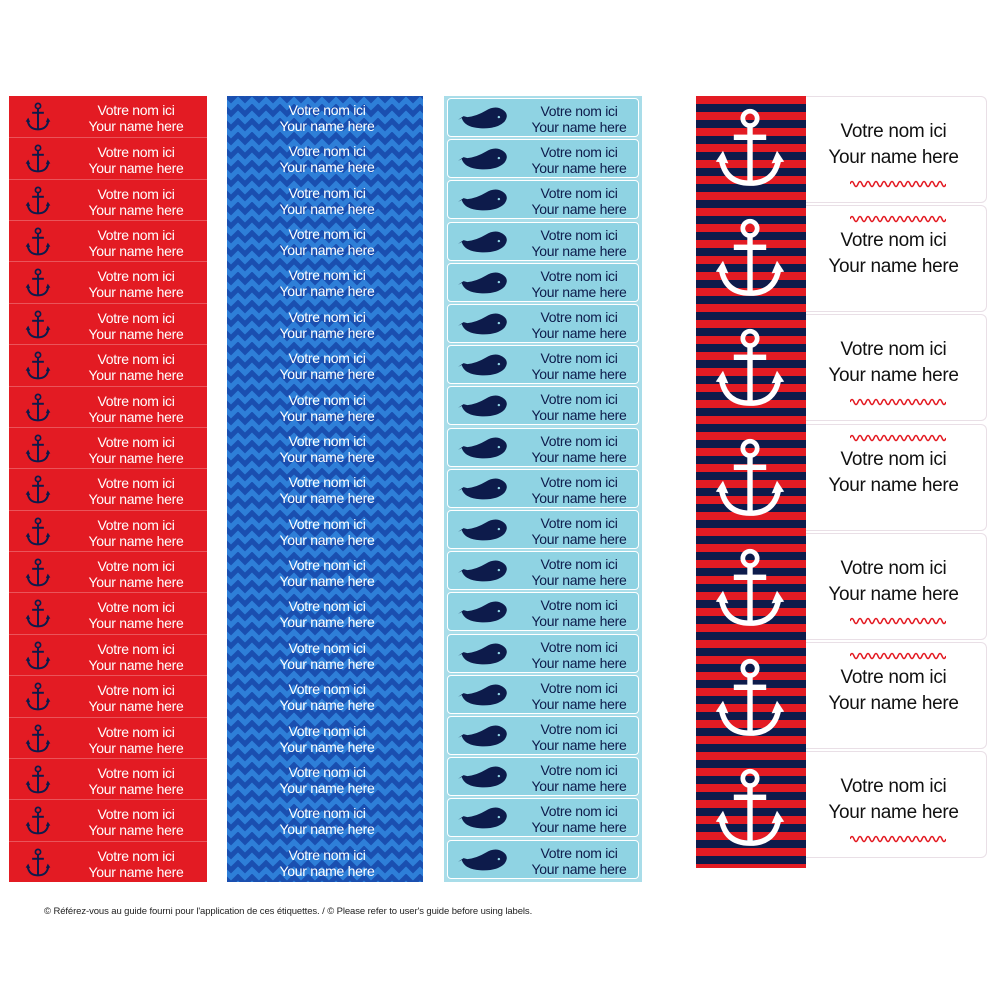 The width and height of the screenshot is (1000, 1000). What do you see at coordinates (751, 482) in the screenshot?
I see `striped-anchor-strip` at bounding box center [751, 482].